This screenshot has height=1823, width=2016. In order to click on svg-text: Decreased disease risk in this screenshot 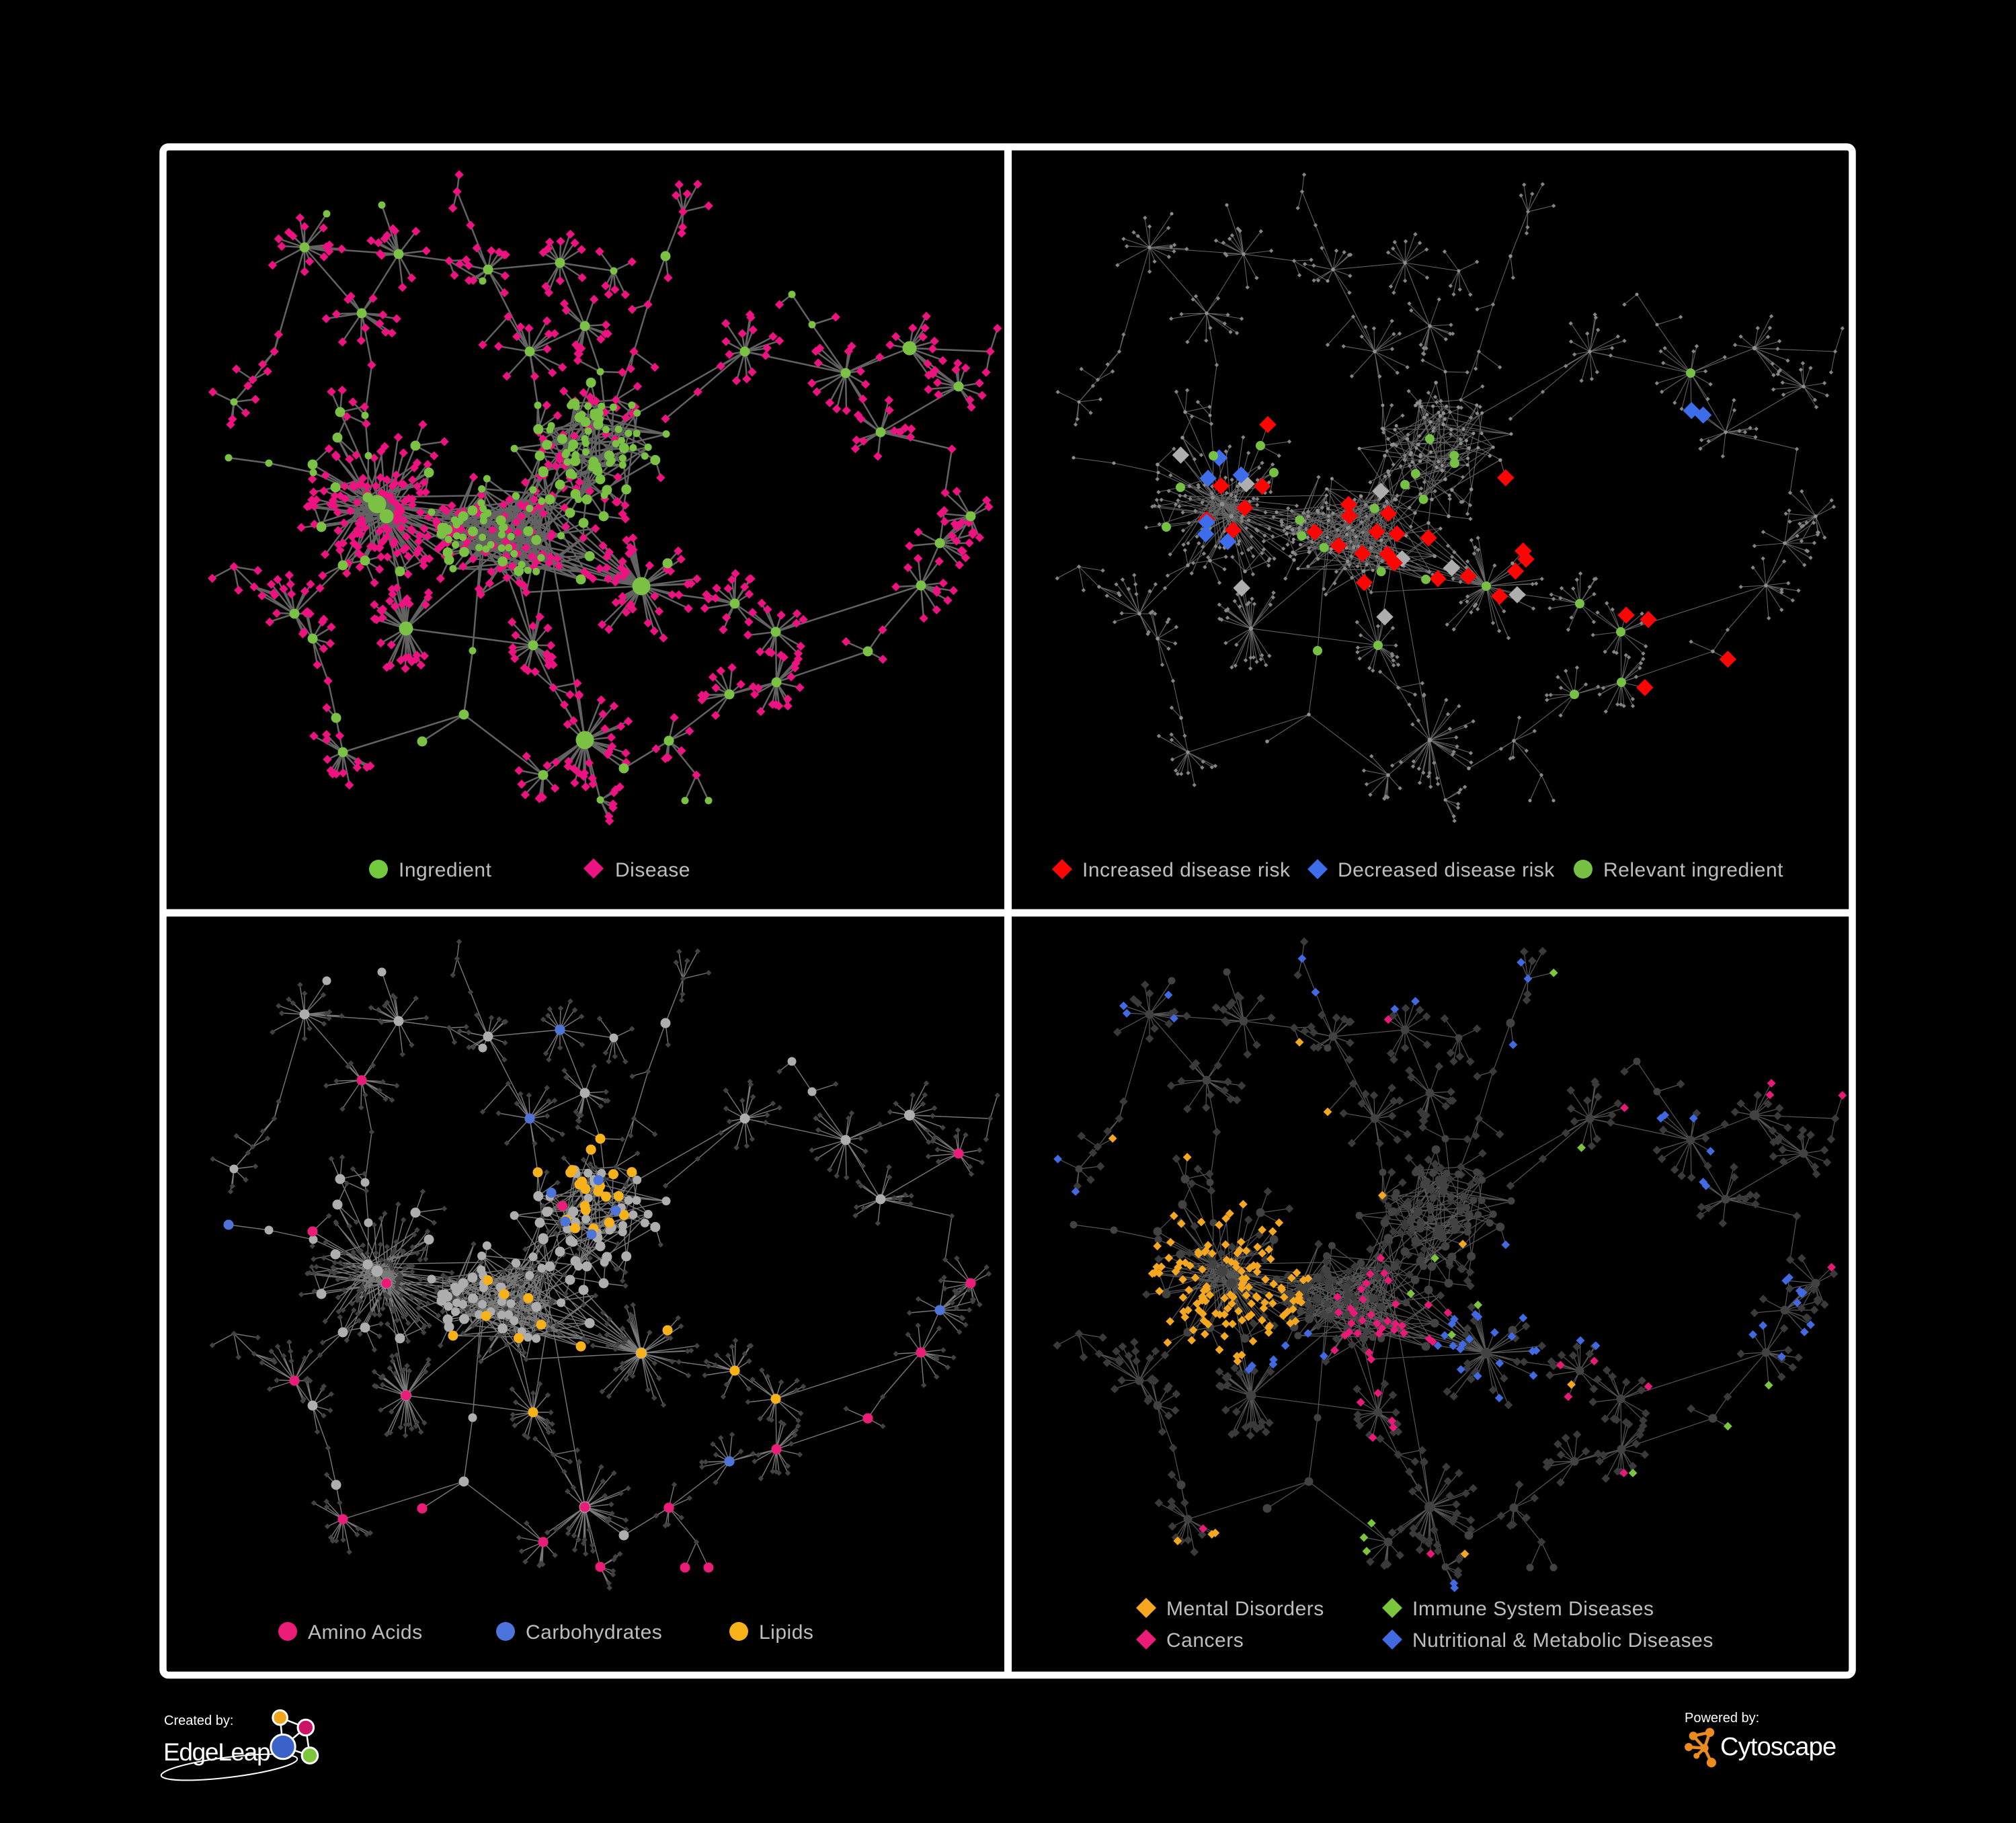, I will do `click(1446, 870)`.